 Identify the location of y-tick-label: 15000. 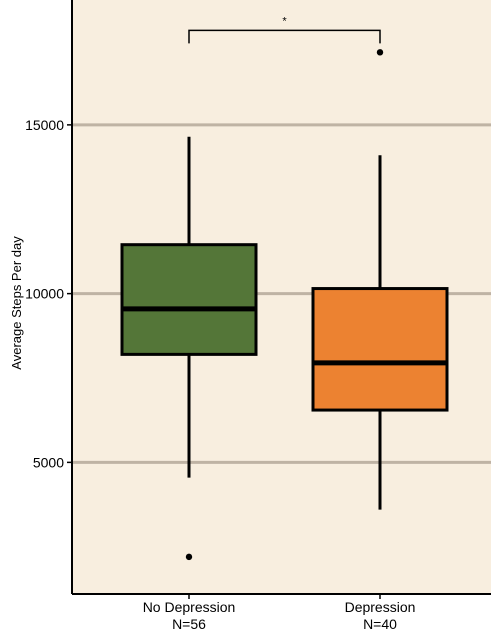
(44, 125).